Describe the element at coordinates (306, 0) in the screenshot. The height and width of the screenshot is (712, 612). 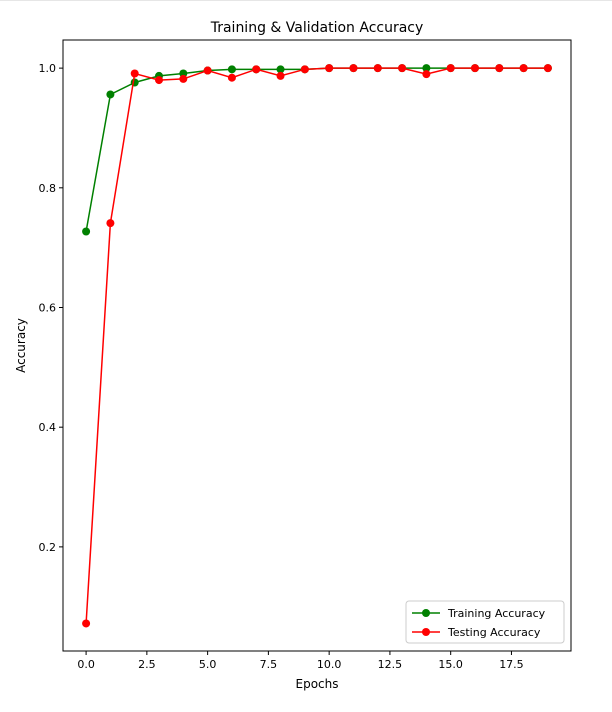
I see `top-rule` at that location.